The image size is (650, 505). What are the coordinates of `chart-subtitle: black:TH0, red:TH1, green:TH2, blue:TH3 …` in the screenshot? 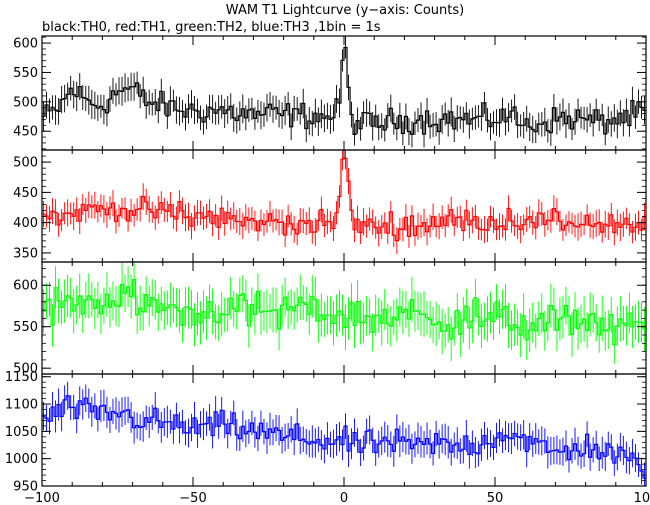 It's located at (211, 27).